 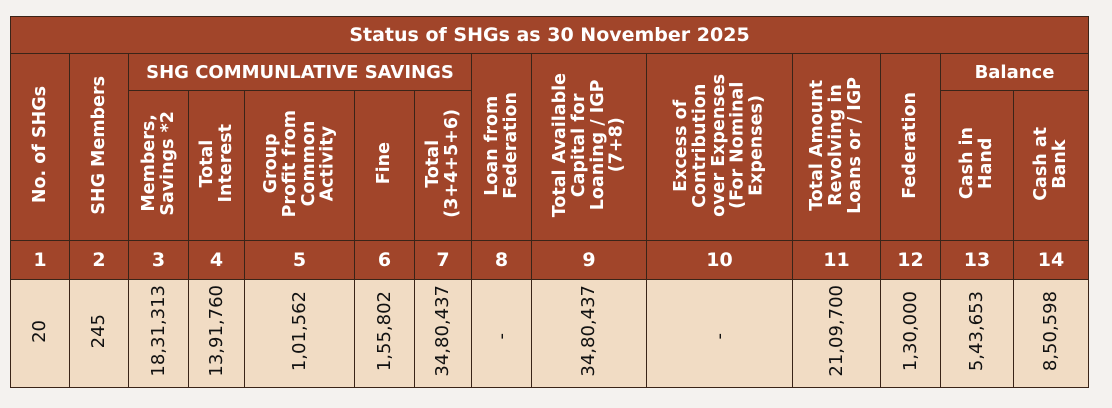 I want to click on value-cell: 20, so click(x=40, y=333).